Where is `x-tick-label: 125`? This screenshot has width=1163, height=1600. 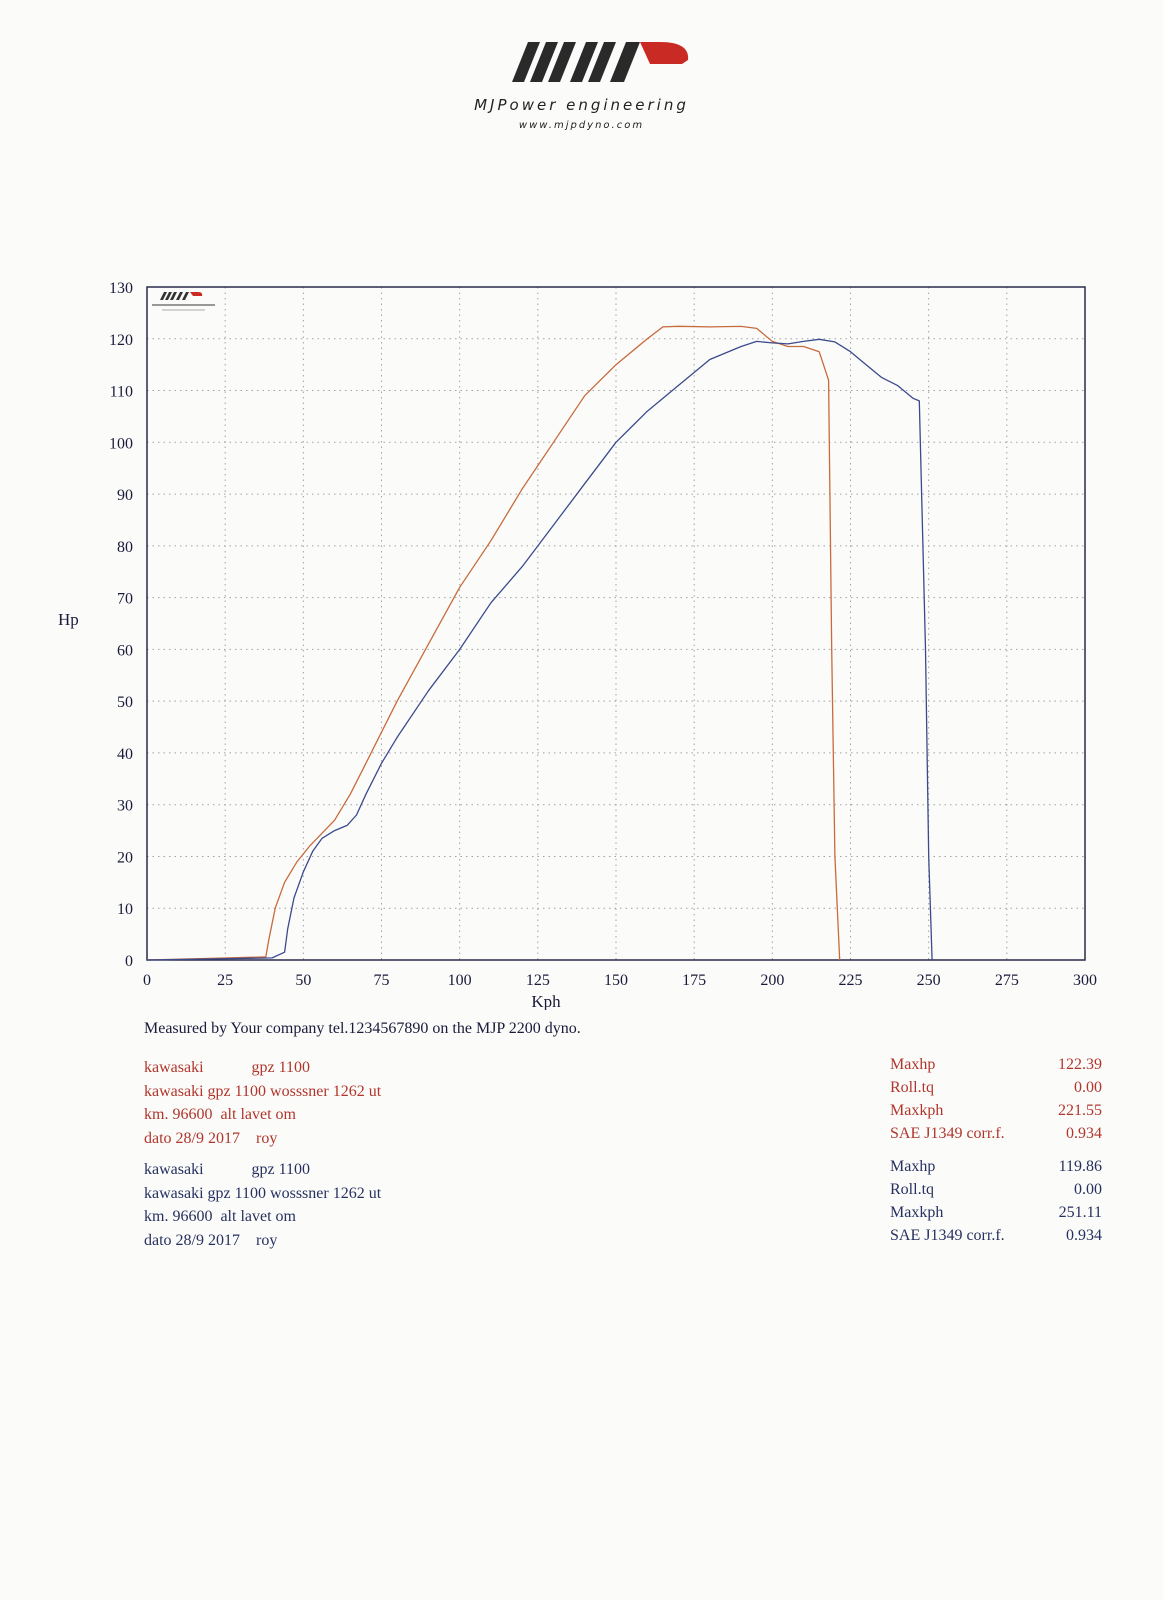 x-tick-label: 125 is located at coordinates (538, 980).